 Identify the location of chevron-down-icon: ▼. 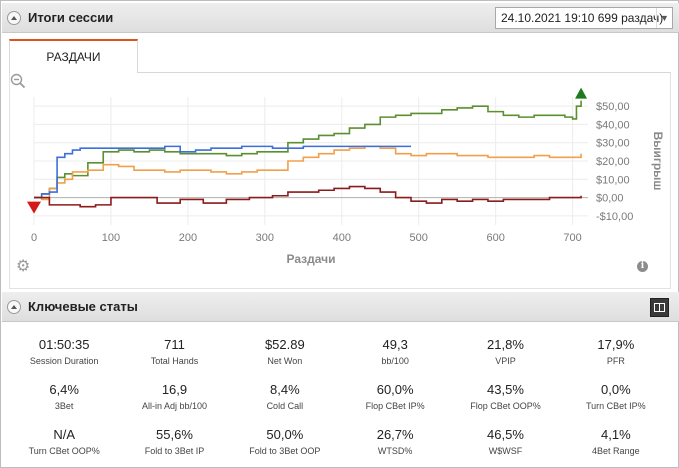
(664, 18).